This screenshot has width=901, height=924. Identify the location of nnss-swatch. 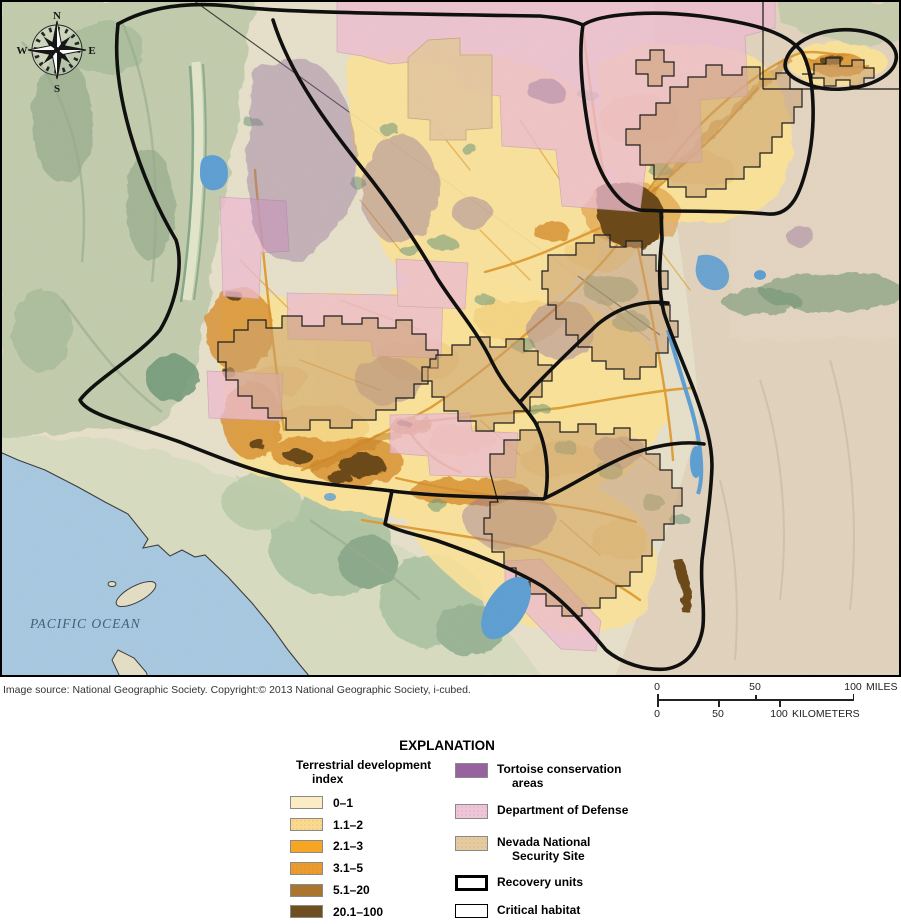
(471, 843).